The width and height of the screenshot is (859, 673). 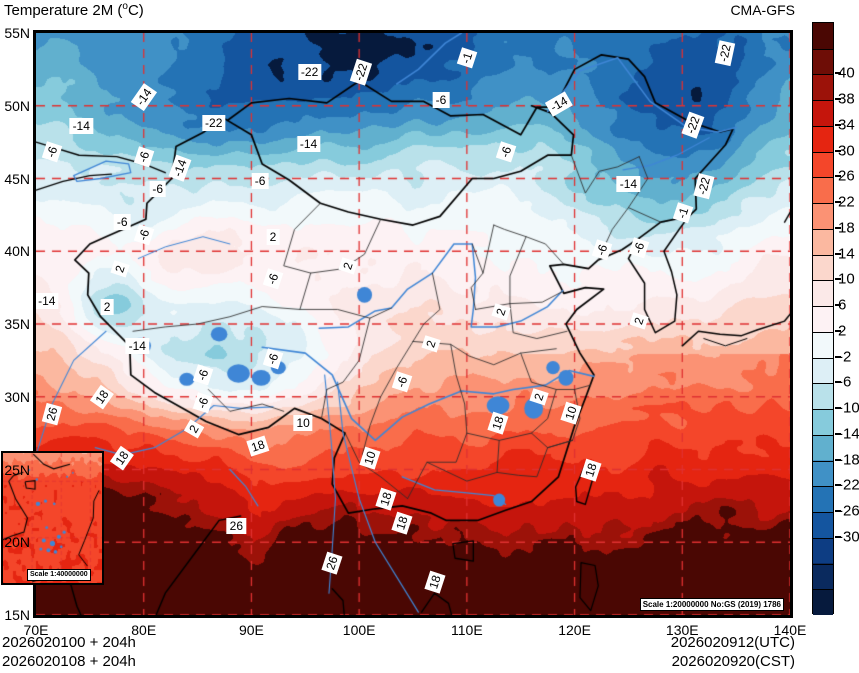 What do you see at coordinates (17, 396) in the screenshot?
I see `lat-tick-30N: 30N` at bounding box center [17, 396].